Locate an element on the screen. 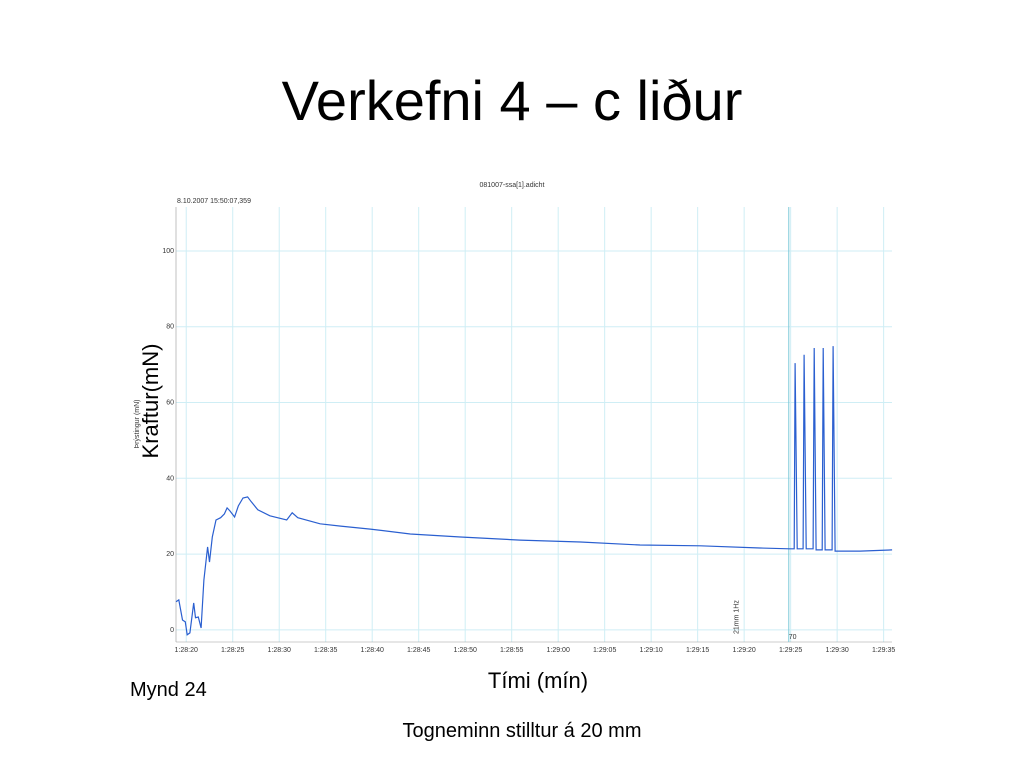 Image resolution: width=1024 pixels, height=773 pixels. x-tick-label: 1:29:20 is located at coordinates (743, 650).